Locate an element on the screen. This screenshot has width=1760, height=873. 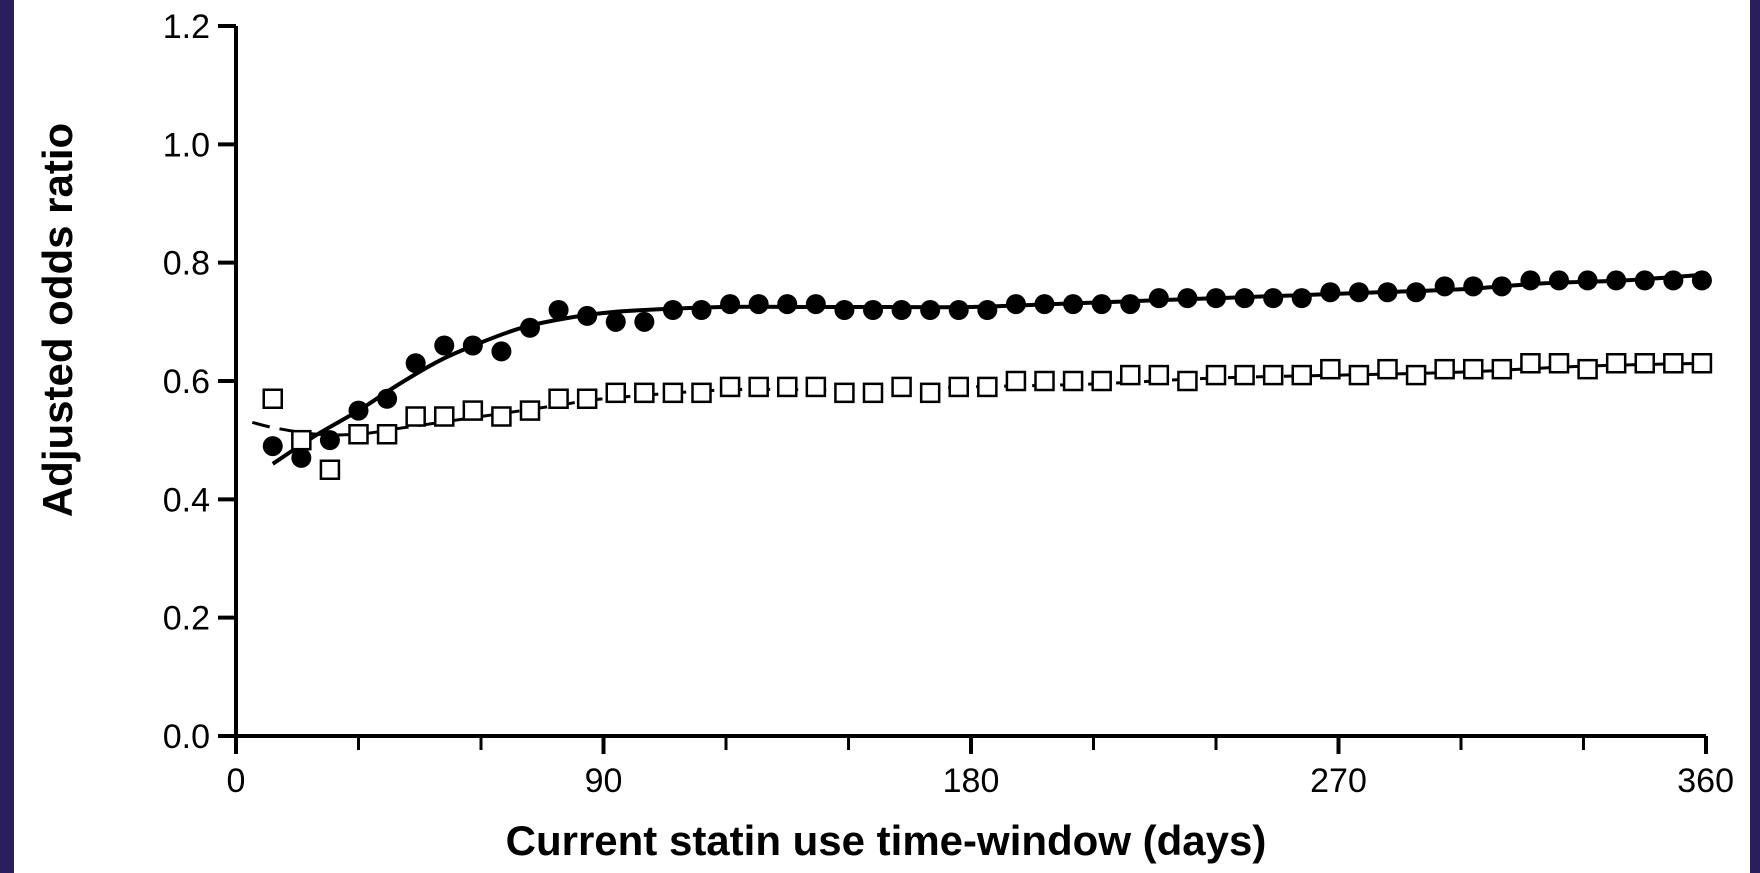
y-tick-label: 0.8 is located at coordinates (186, 264).